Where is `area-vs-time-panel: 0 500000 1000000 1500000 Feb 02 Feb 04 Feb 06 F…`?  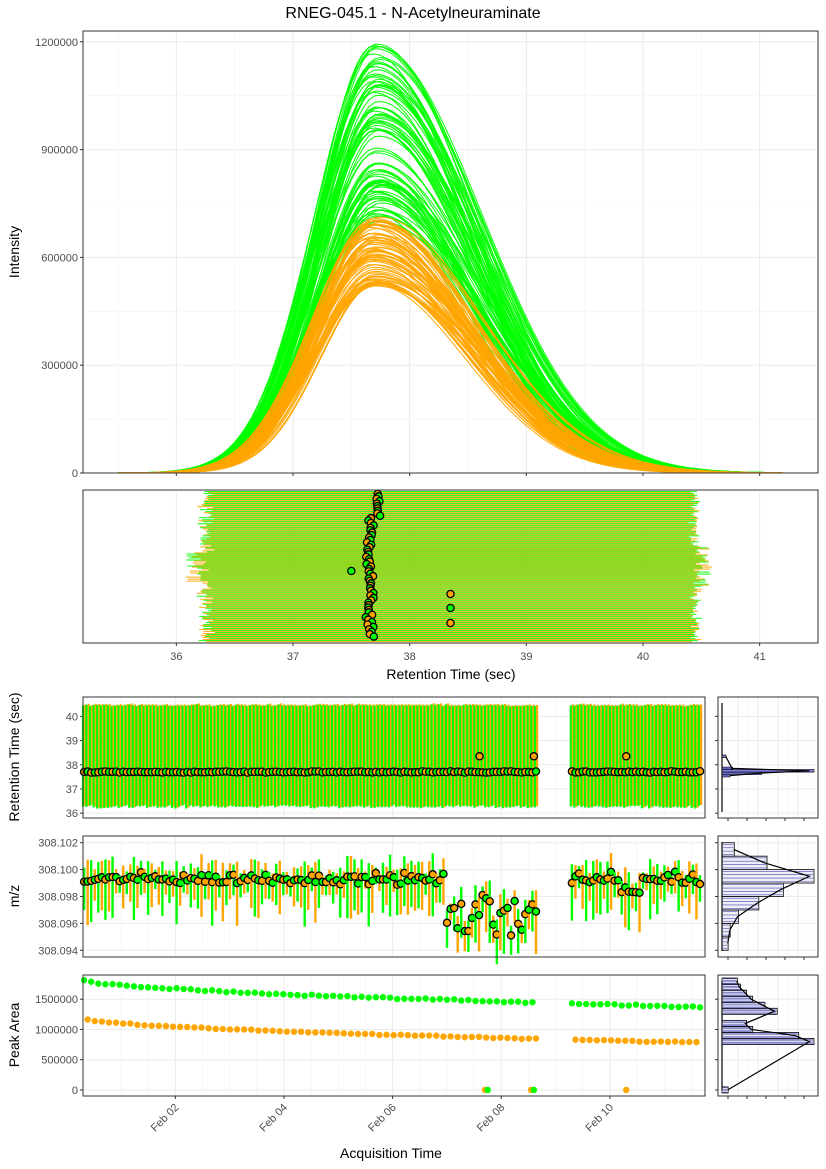 area-vs-time-panel: 0 500000 1000000 1500000 Feb 02 Feb 04 Feb 06 F… is located at coordinates (370, 1054).